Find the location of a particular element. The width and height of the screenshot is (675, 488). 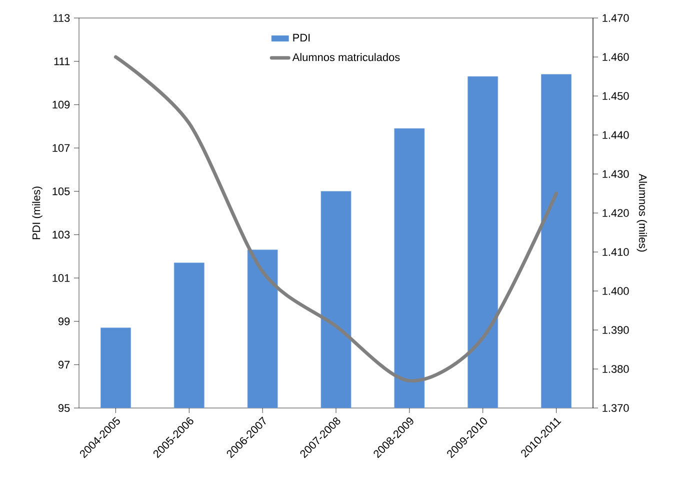

y-tick-label: 99 is located at coordinates (64, 321).